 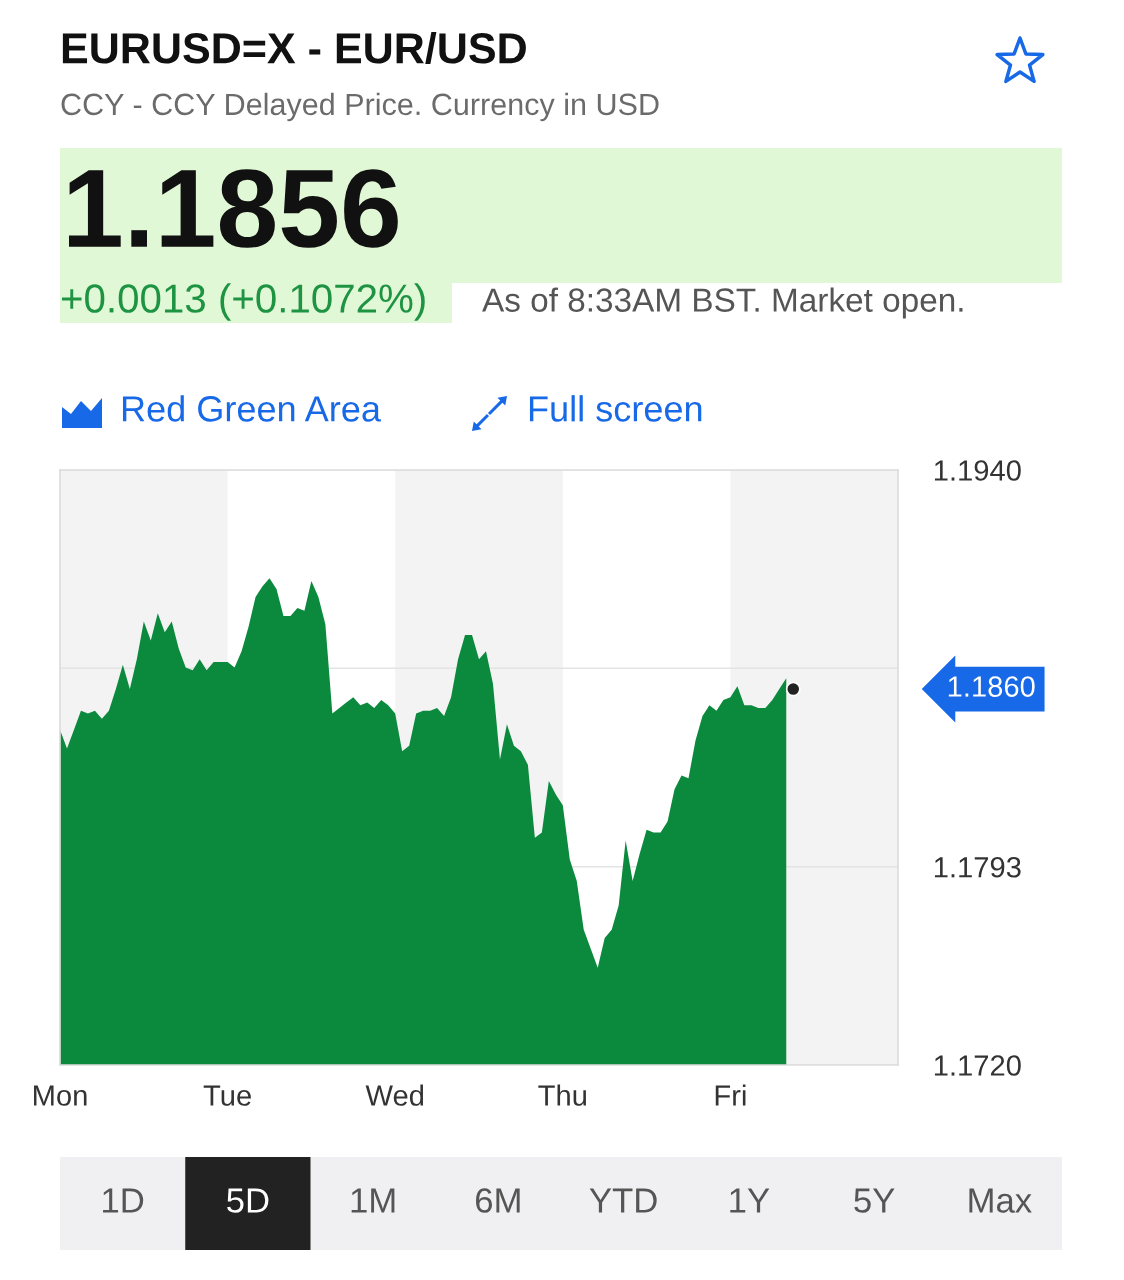 What do you see at coordinates (991, 686) in the screenshot?
I see `text: 1.1860` at bounding box center [991, 686].